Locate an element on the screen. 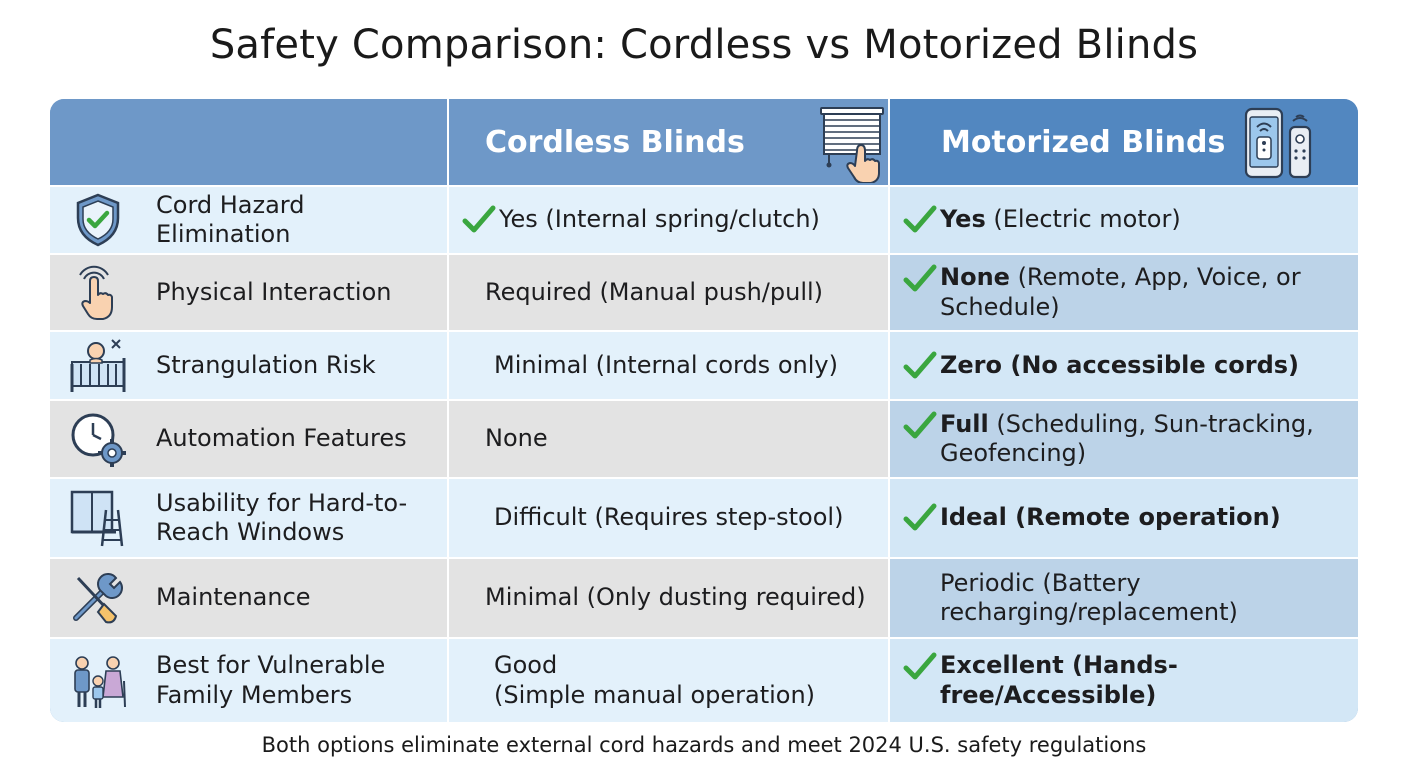 This screenshot has height=768, width=1408. cordless-text-line: Difficult (Requires step-stool) is located at coordinates (669, 517).